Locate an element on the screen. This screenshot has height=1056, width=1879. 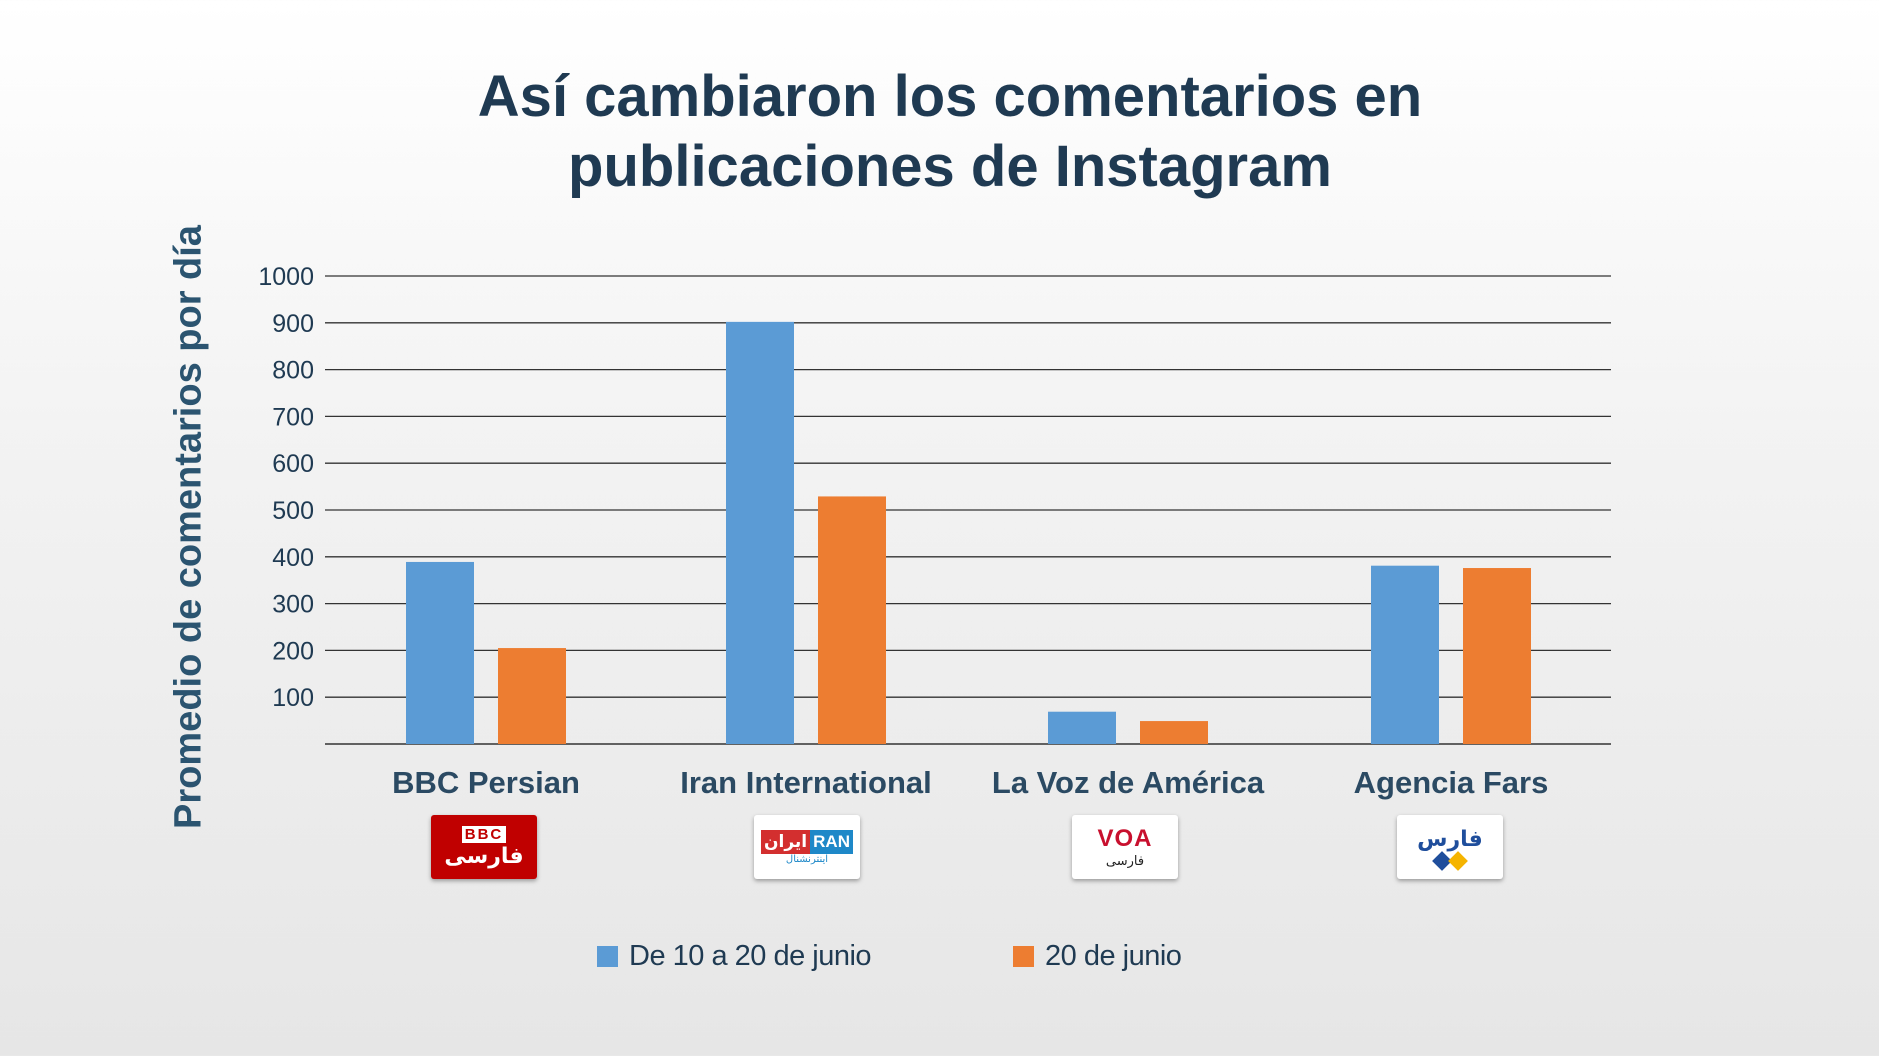
y-tick-label: 700 is located at coordinates (293, 417).